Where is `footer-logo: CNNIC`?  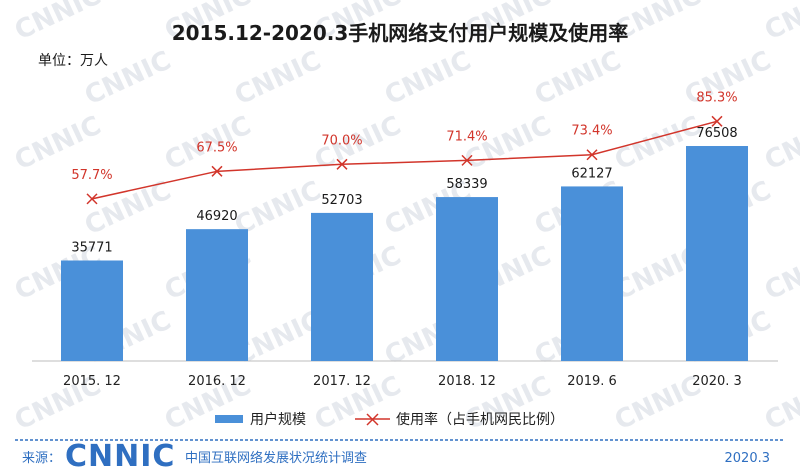
footer-logo: CNNIC is located at coordinates (120, 456).